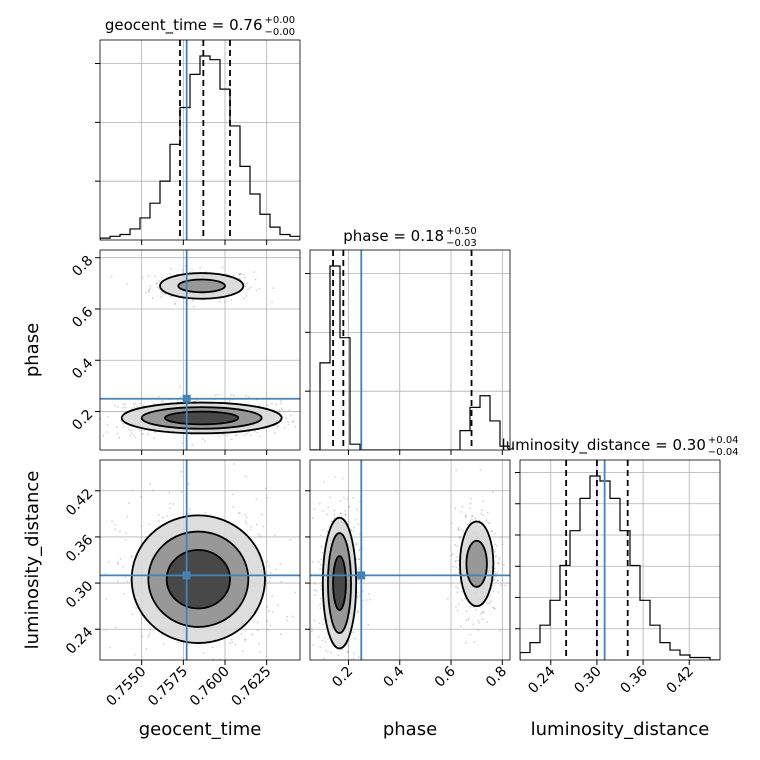 The image size is (760, 760). I want to click on title-phase: phase = 0.18 +0.50−0.03, so click(409, 237).